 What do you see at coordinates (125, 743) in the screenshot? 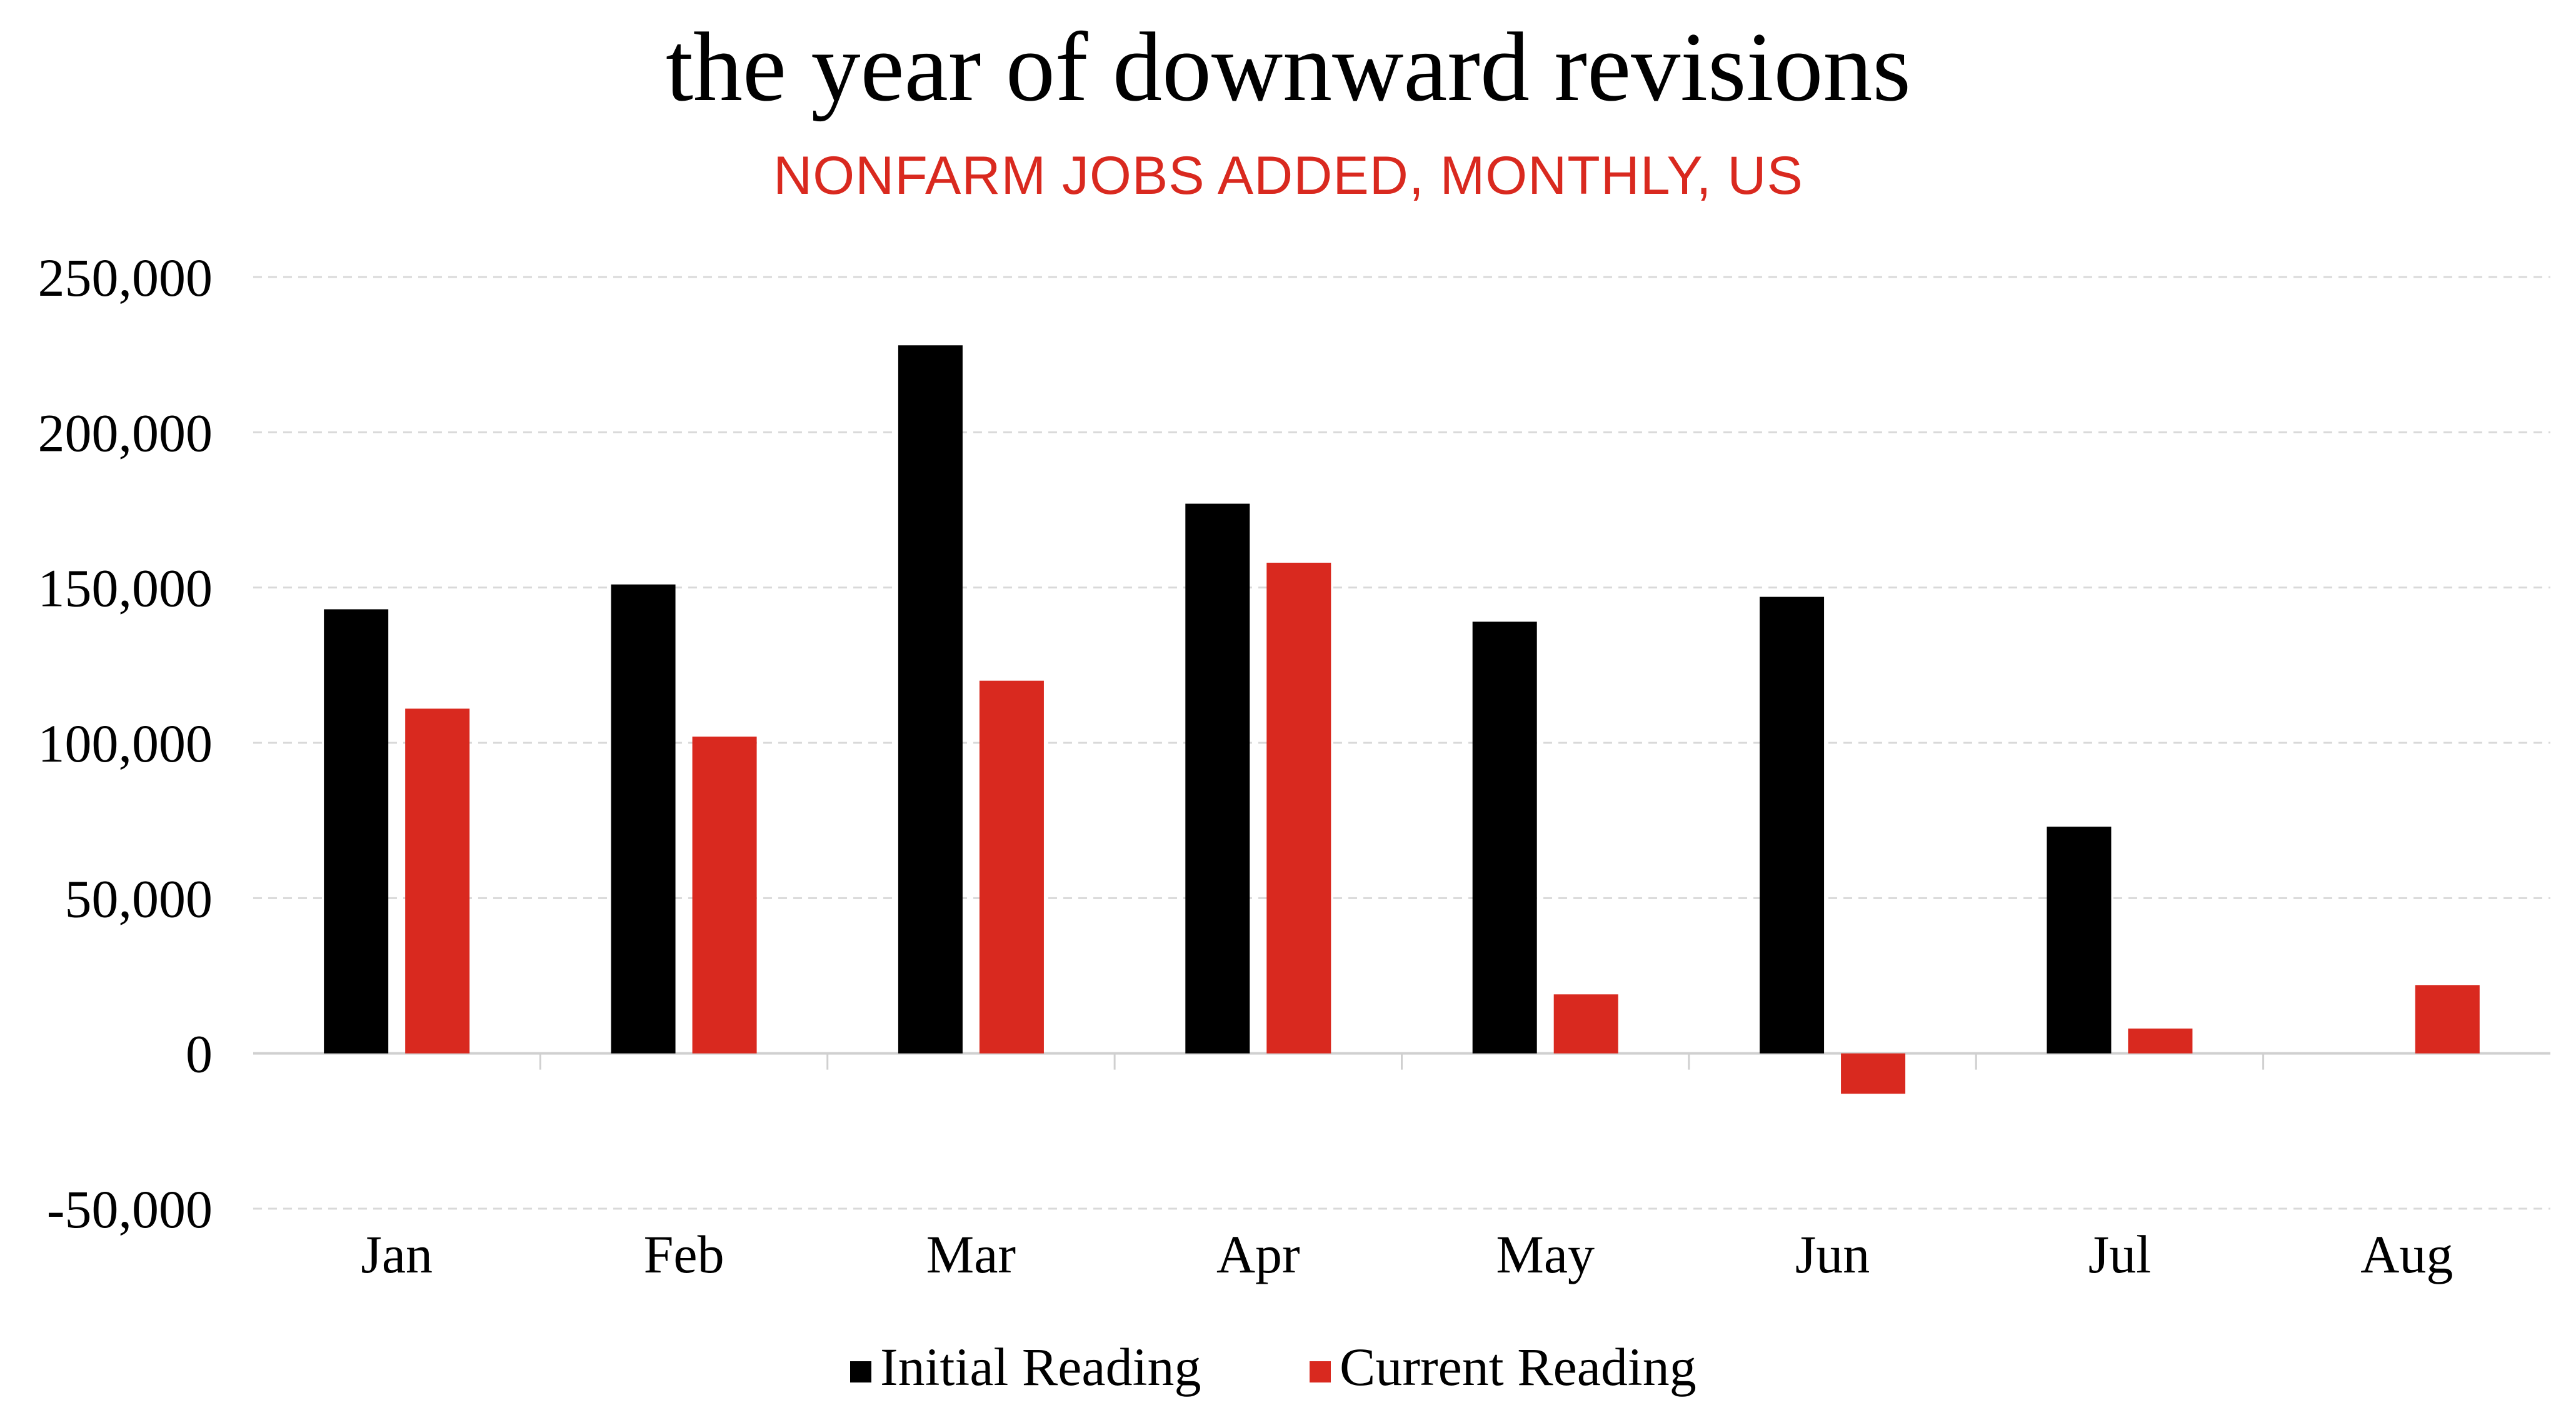
I see `y-tick-label: 100,000` at bounding box center [125, 743].